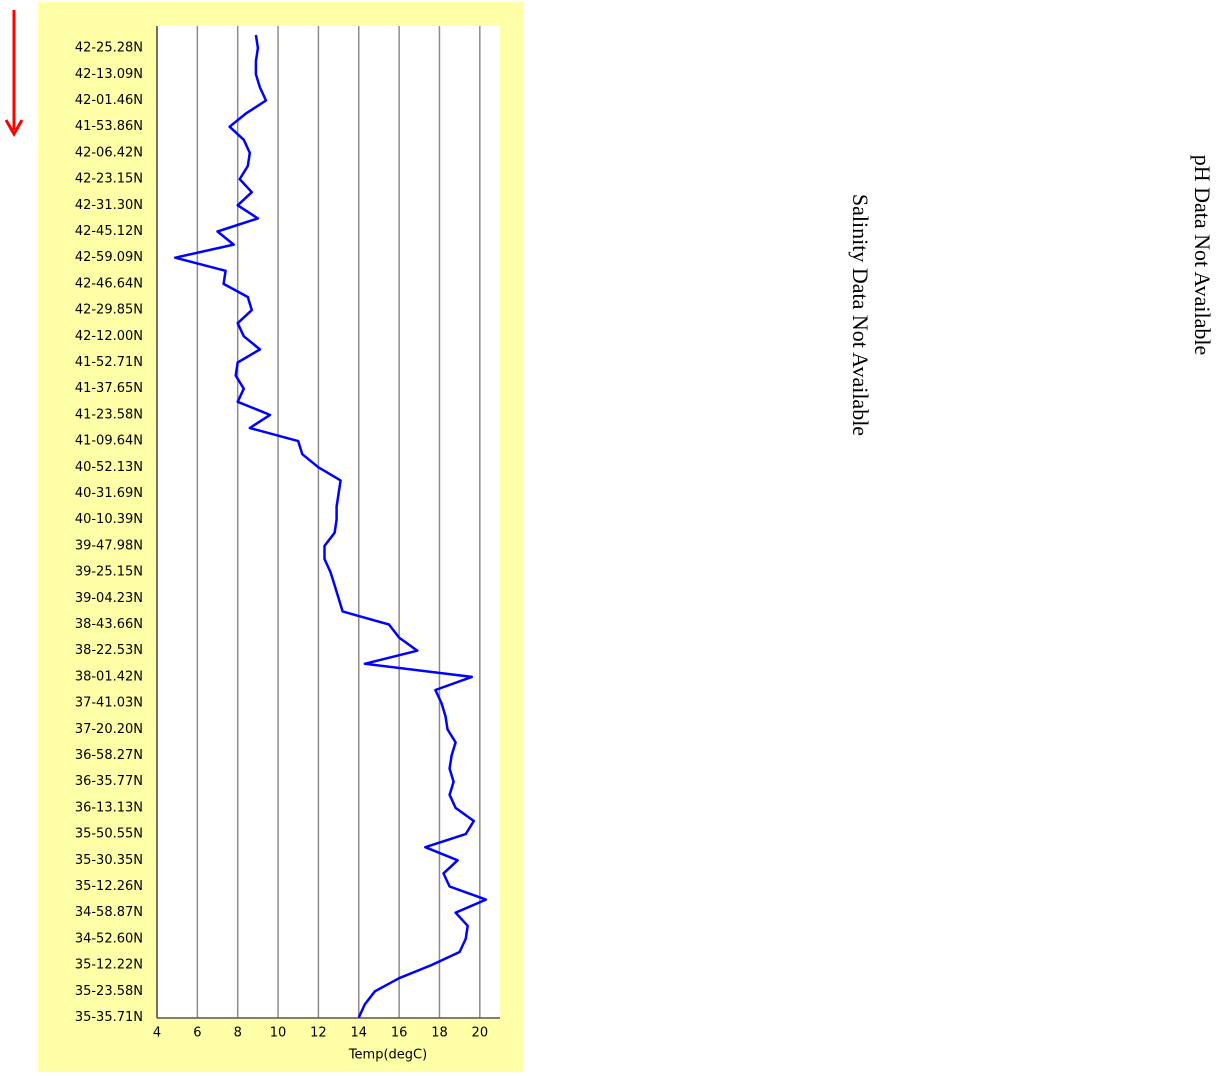 Image resolution: width=1225 pixels, height=1076 pixels. Describe the element at coordinates (109, 257) in the screenshot. I see `y-tick-label: 42-59.09N` at that location.